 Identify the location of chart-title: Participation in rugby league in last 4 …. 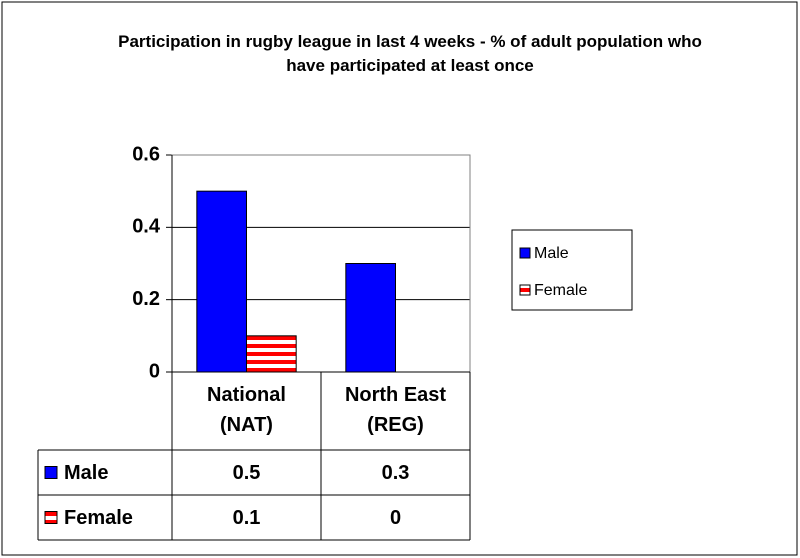
(410, 53).